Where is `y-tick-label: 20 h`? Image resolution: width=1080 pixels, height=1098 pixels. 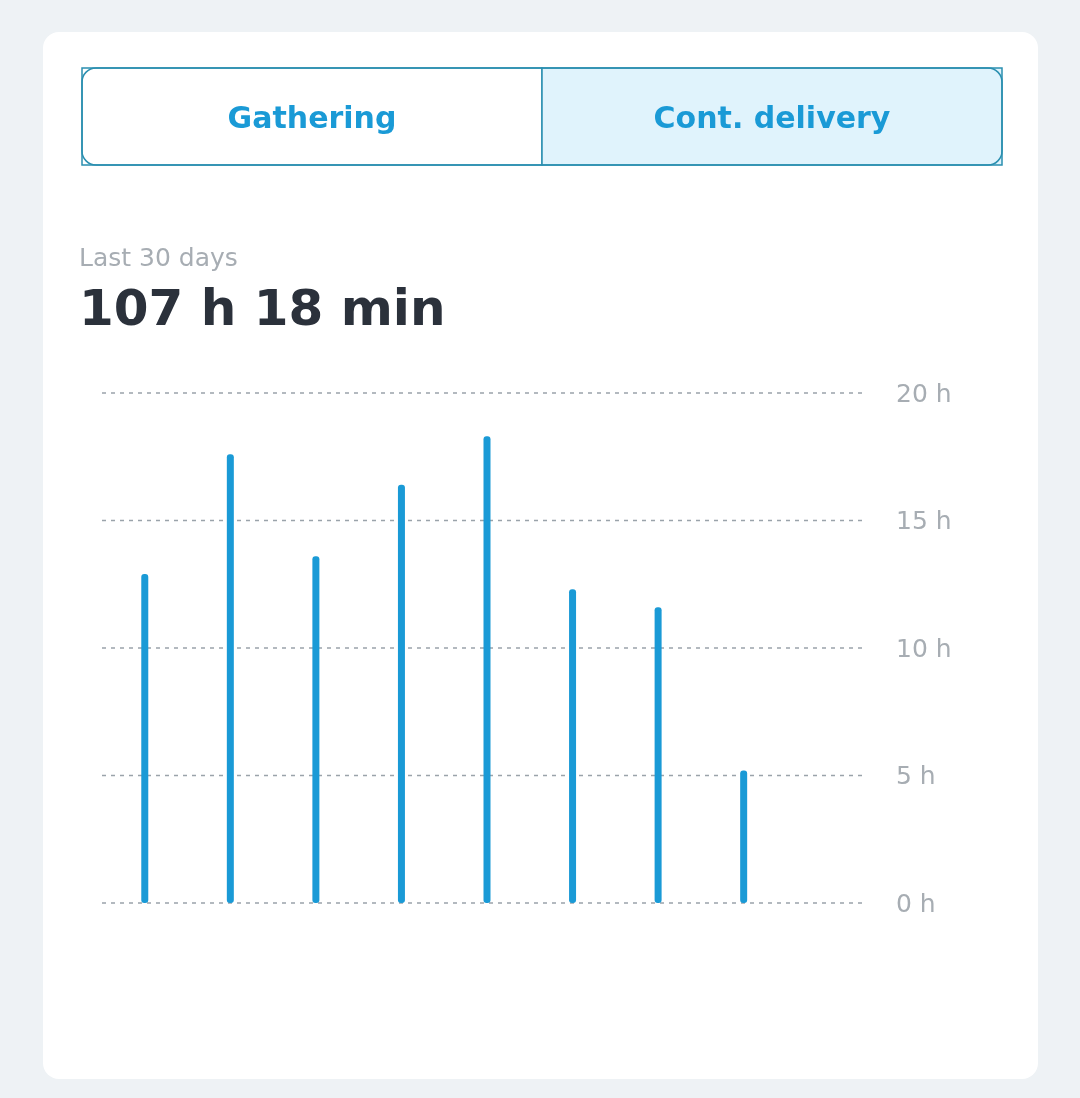 y-tick-label: 20 h is located at coordinates (924, 393).